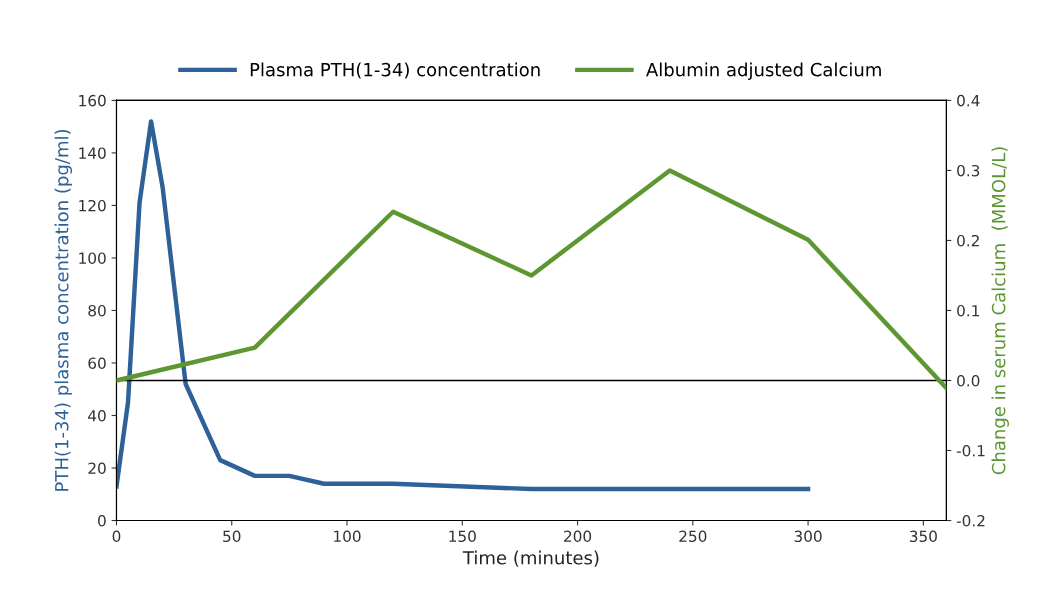 This screenshot has height=616, width=1040. I want to click on y2-tick-label: 0.0, so click(968, 380).